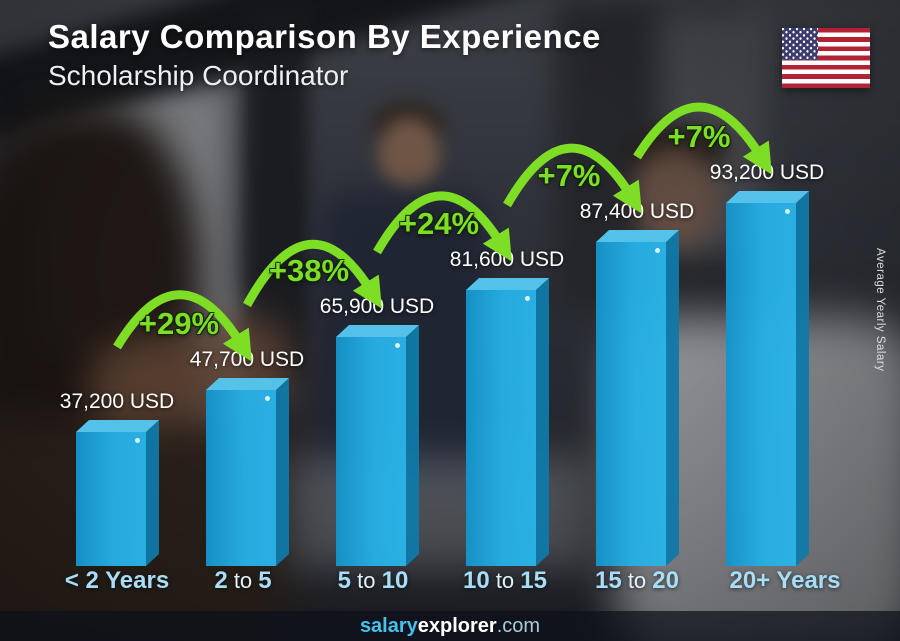 This screenshot has height=641, width=900. Describe the element at coordinates (179, 323) in the screenshot. I see `percent-change-label: +29%` at that location.